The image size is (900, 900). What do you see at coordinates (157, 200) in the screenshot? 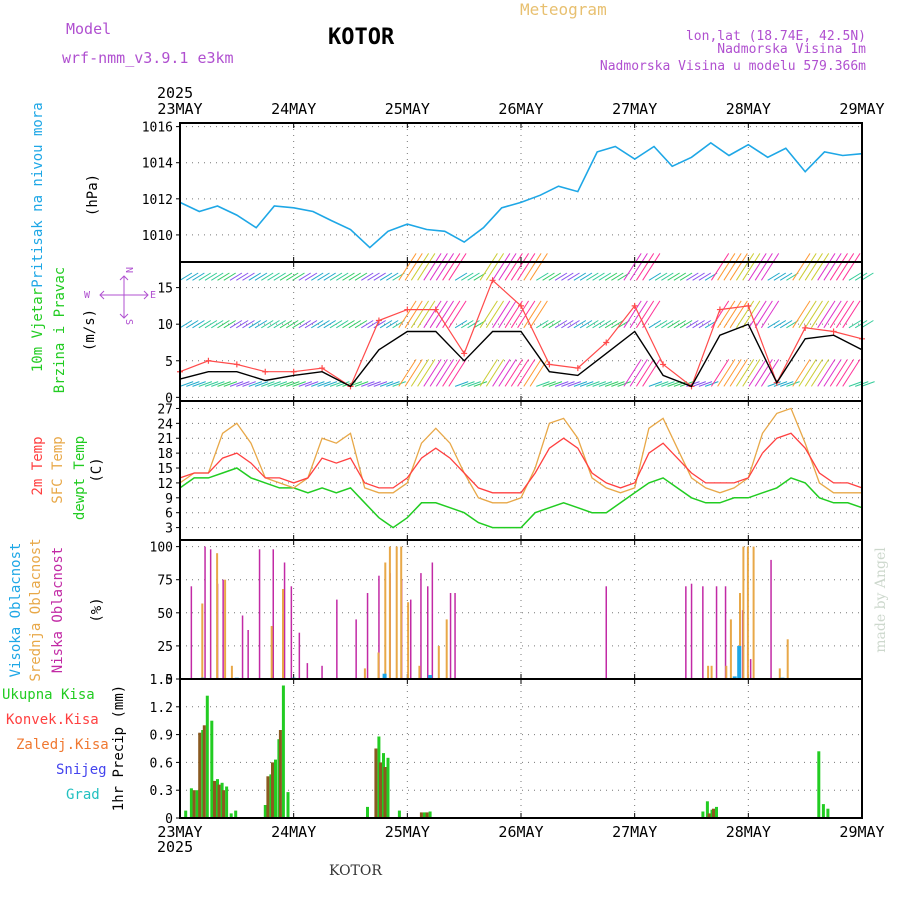
I see `y-tick-label: 1012` at bounding box center [157, 200].